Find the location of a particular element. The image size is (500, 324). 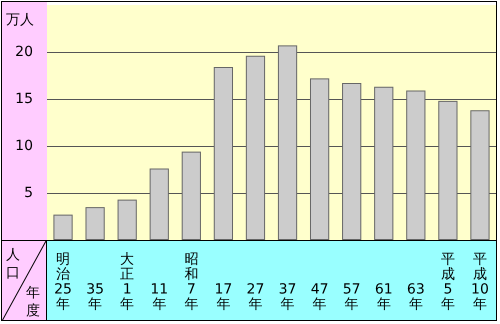

x-tick-label: 57年 is located at coordinates (351, 297).